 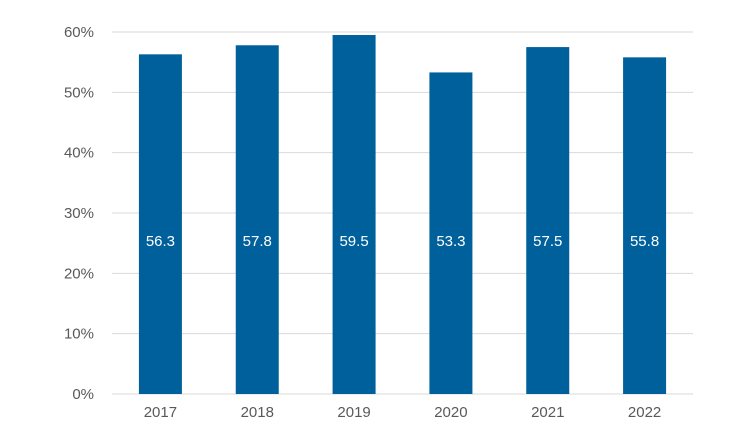 I want to click on data-label-2021: 57.5, so click(x=547, y=241).